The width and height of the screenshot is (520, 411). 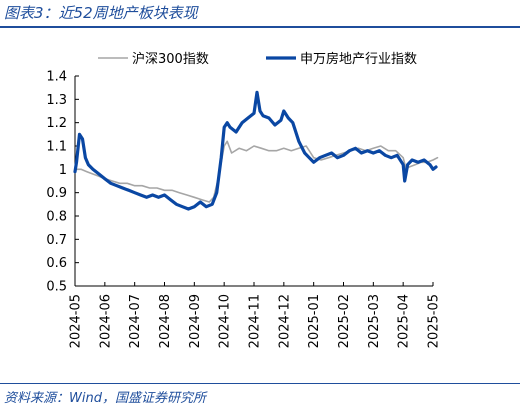 What do you see at coordinates (260, 27) in the screenshot?
I see `title-rule` at bounding box center [260, 27].